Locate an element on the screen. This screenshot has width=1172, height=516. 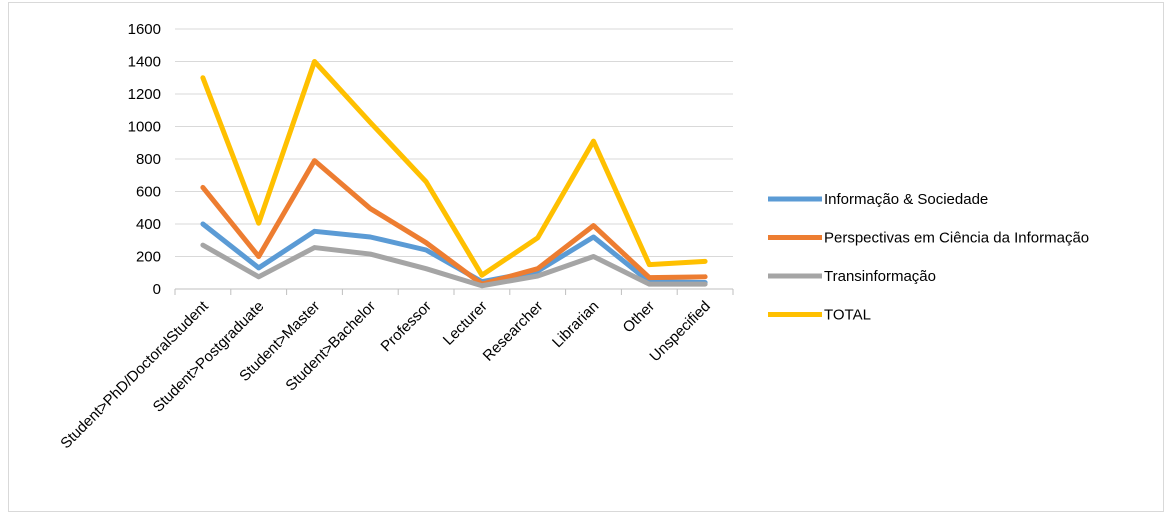
y-tick-label: 1200 is located at coordinates (144, 94).